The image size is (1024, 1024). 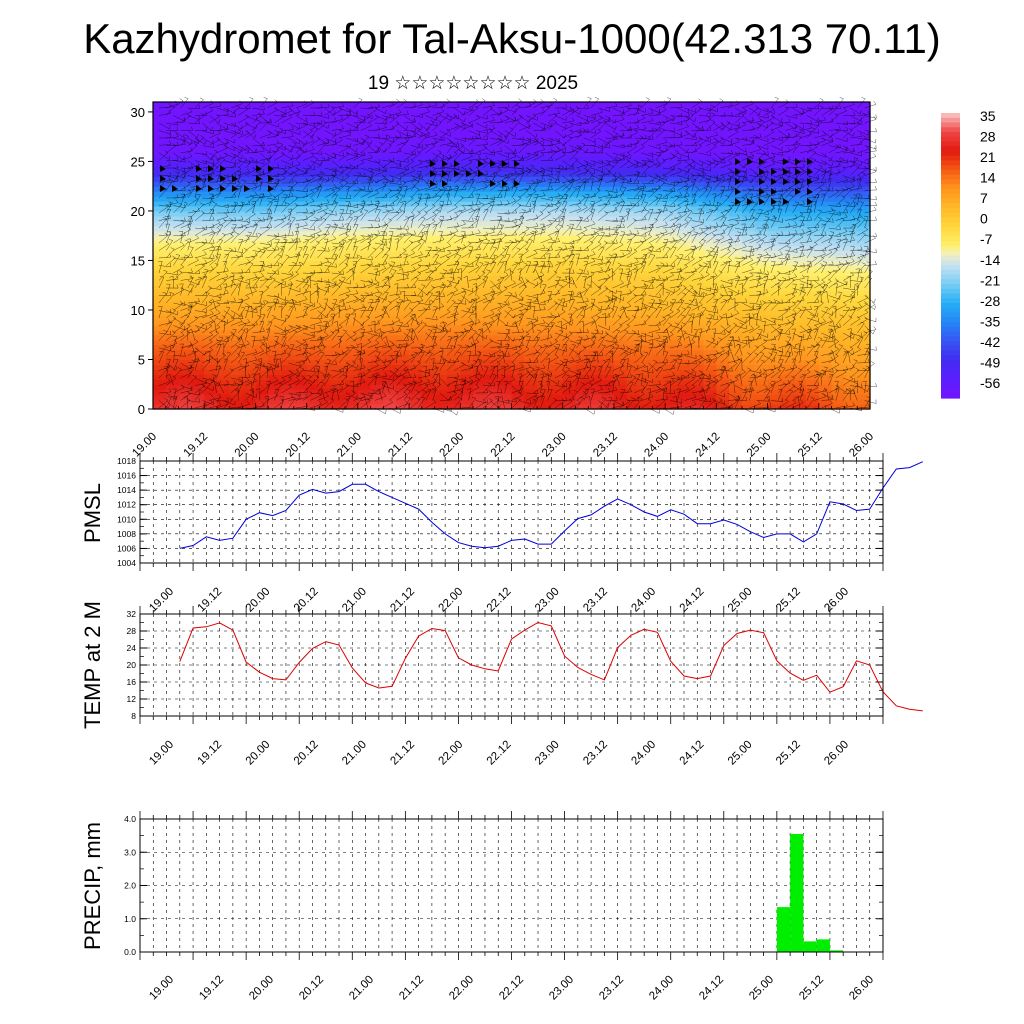 What do you see at coordinates (759, 445) in the screenshot?
I see `x-tick-label: 25.00` at bounding box center [759, 445].